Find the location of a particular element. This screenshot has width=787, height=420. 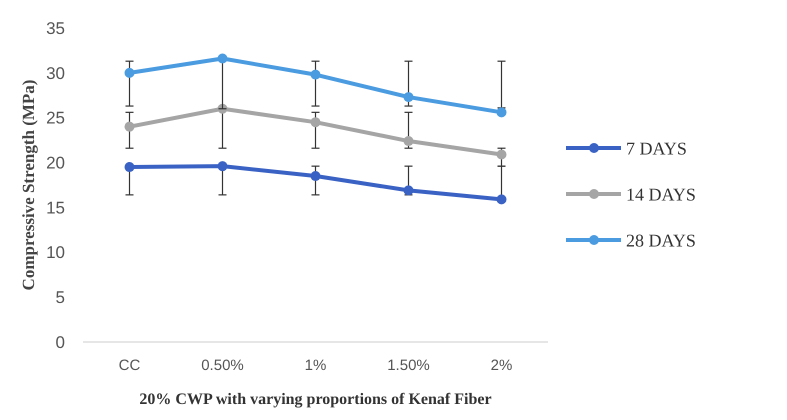

x-axis-title: 20% CWP with varying proportions of Kenaf Fiber is located at coordinates (315, 399).